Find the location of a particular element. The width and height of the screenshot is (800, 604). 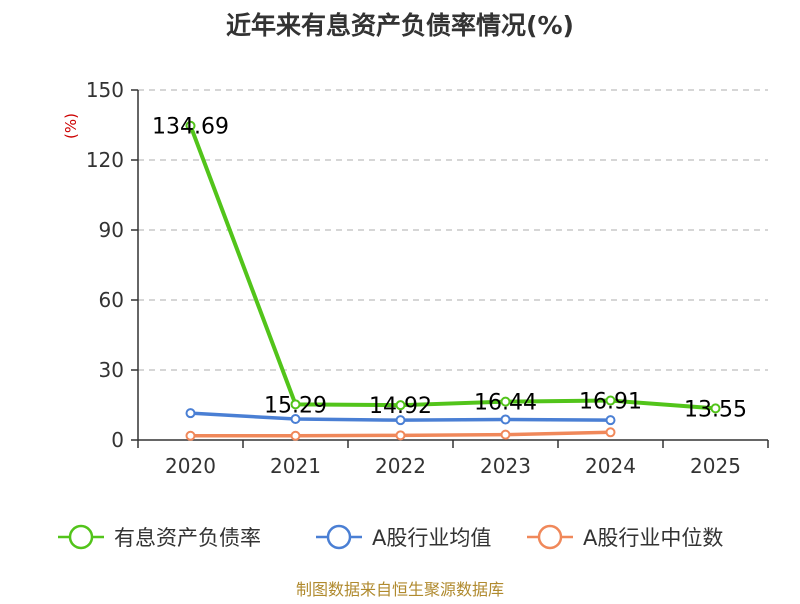

data-label: 16.91 is located at coordinates (610, 402).